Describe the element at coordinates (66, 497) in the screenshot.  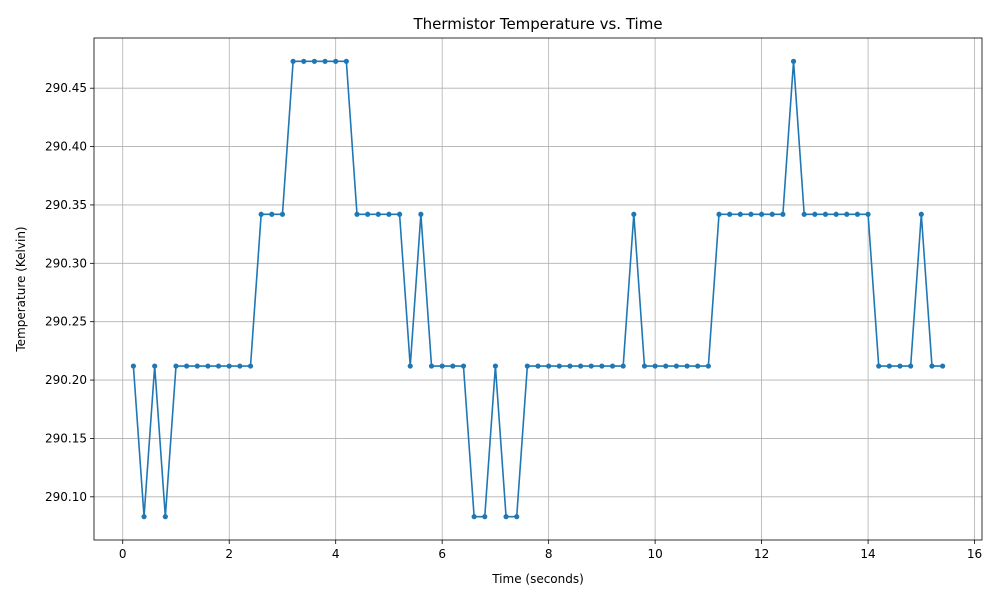
I see `y-tick-label: 290.10` at that location.